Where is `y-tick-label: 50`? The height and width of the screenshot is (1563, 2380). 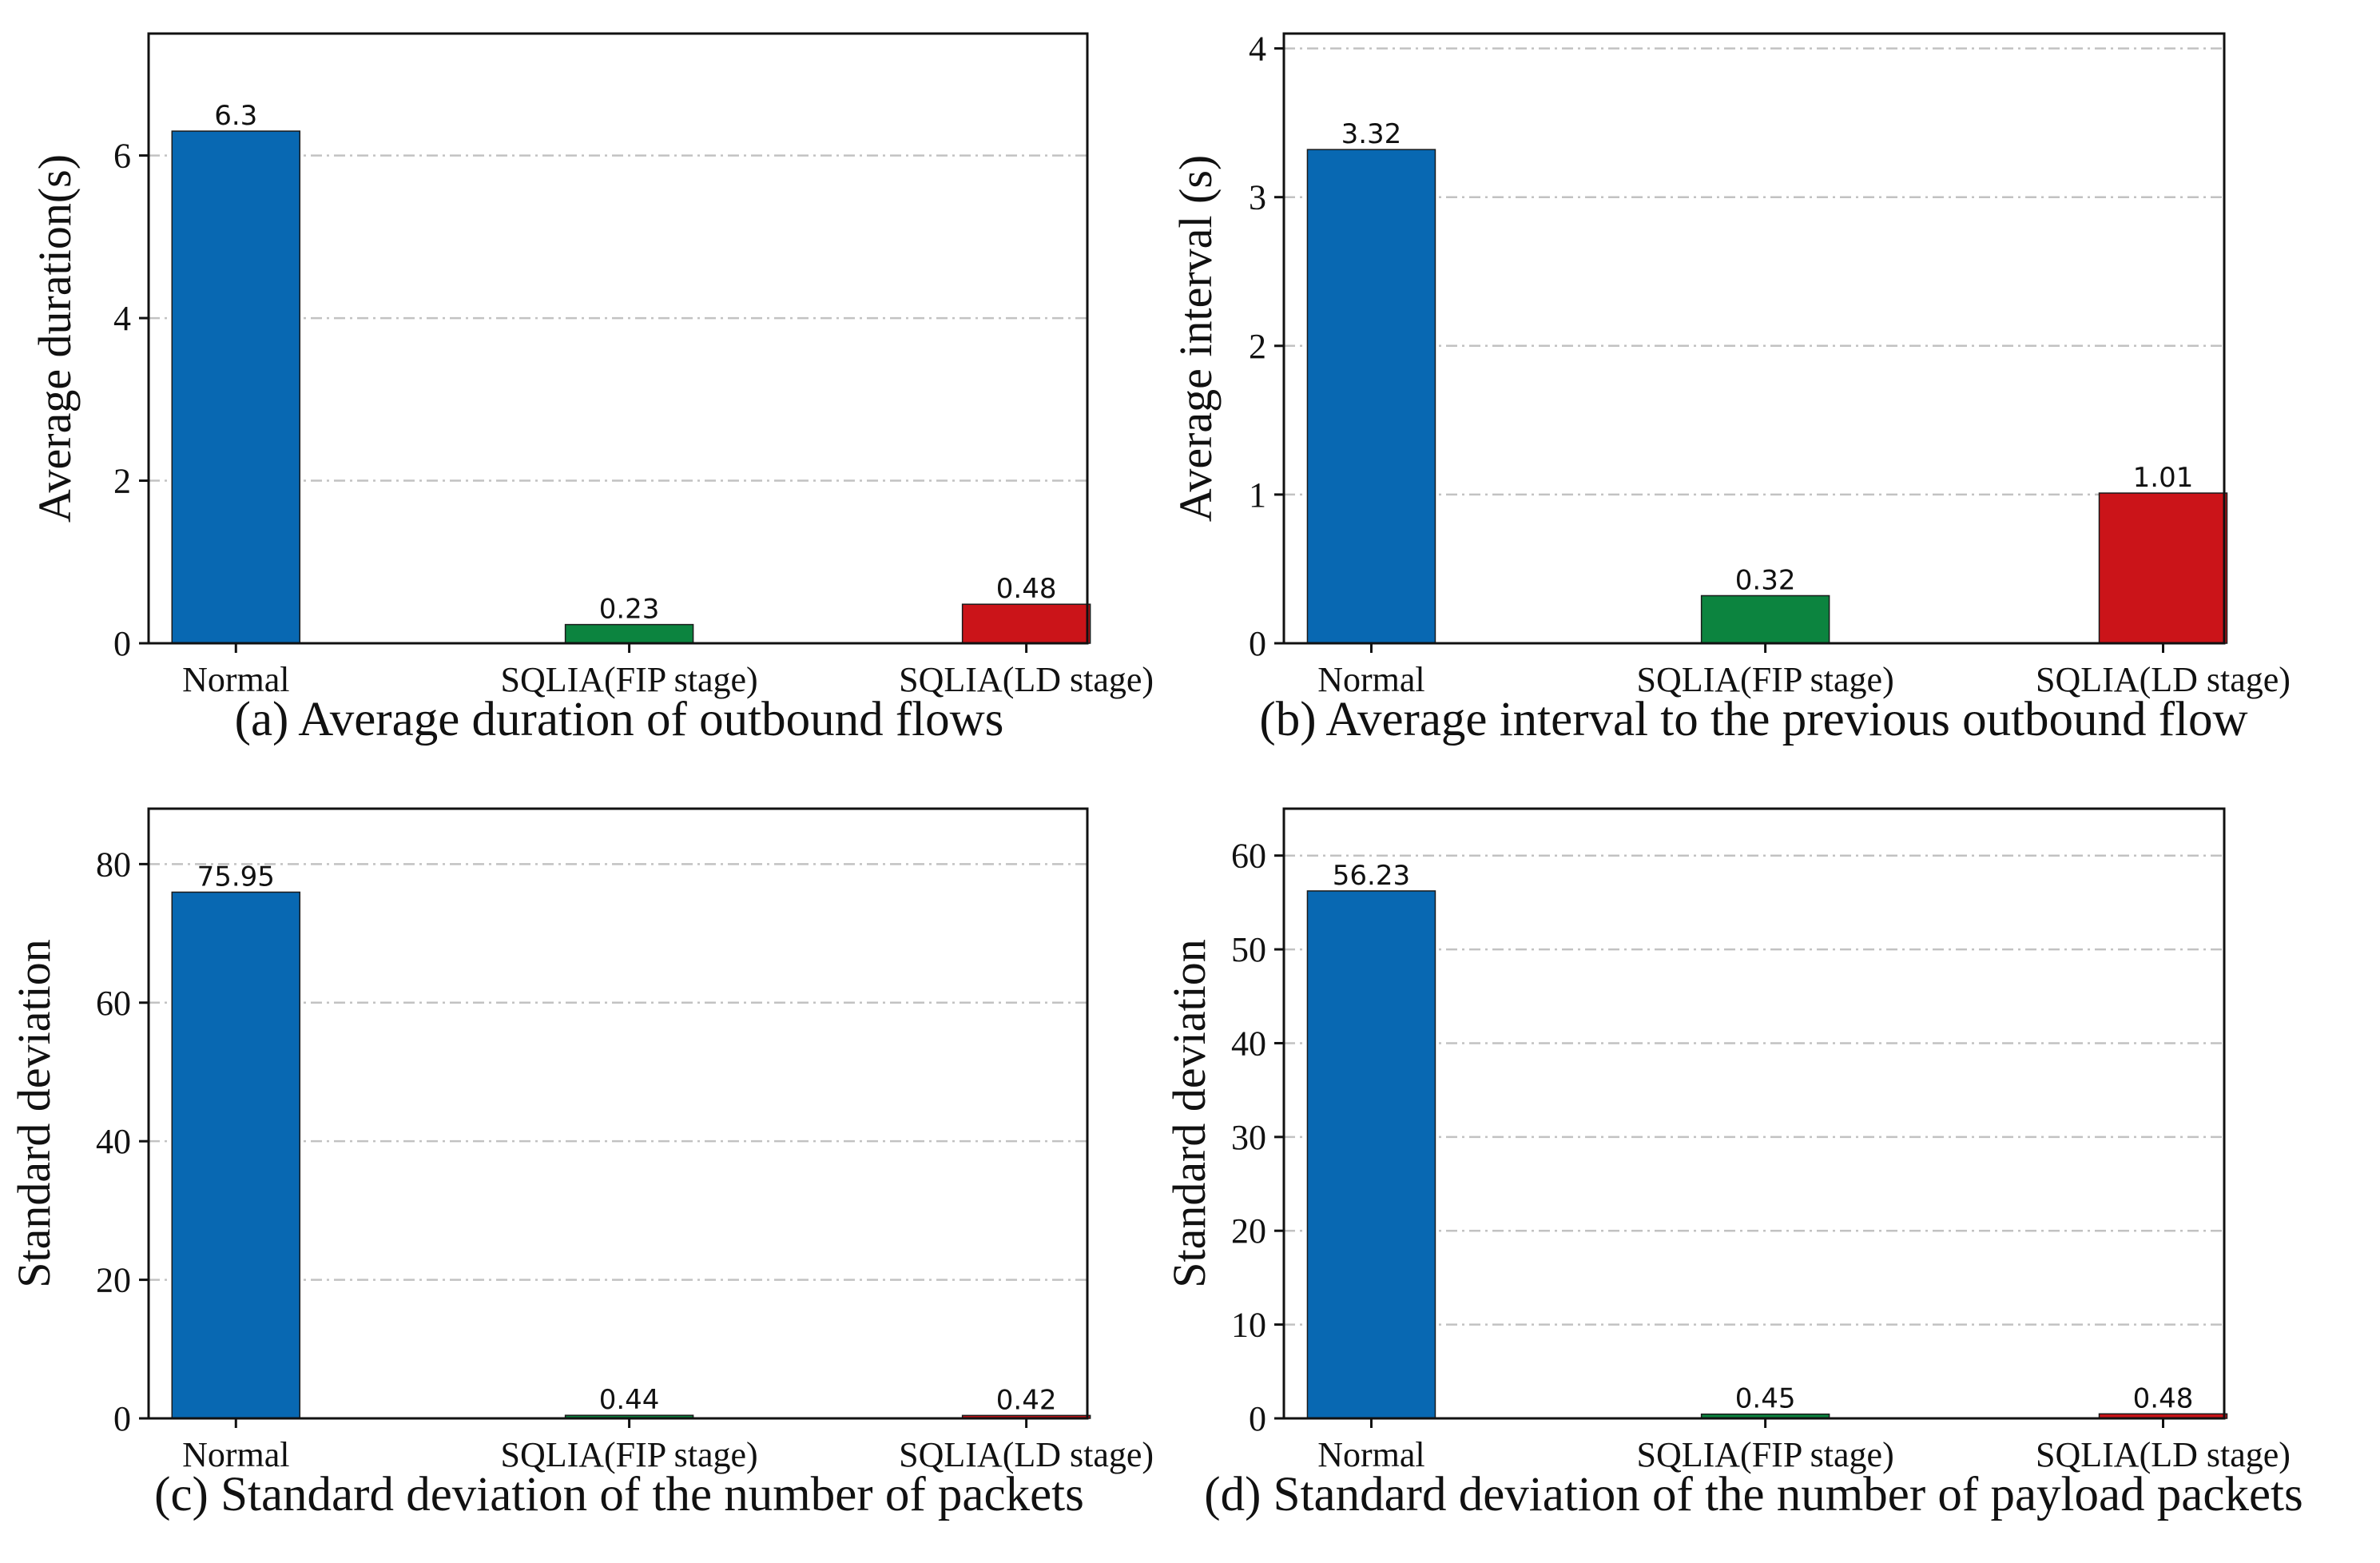 y-tick-label: 50 is located at coordinates (1248, 950).